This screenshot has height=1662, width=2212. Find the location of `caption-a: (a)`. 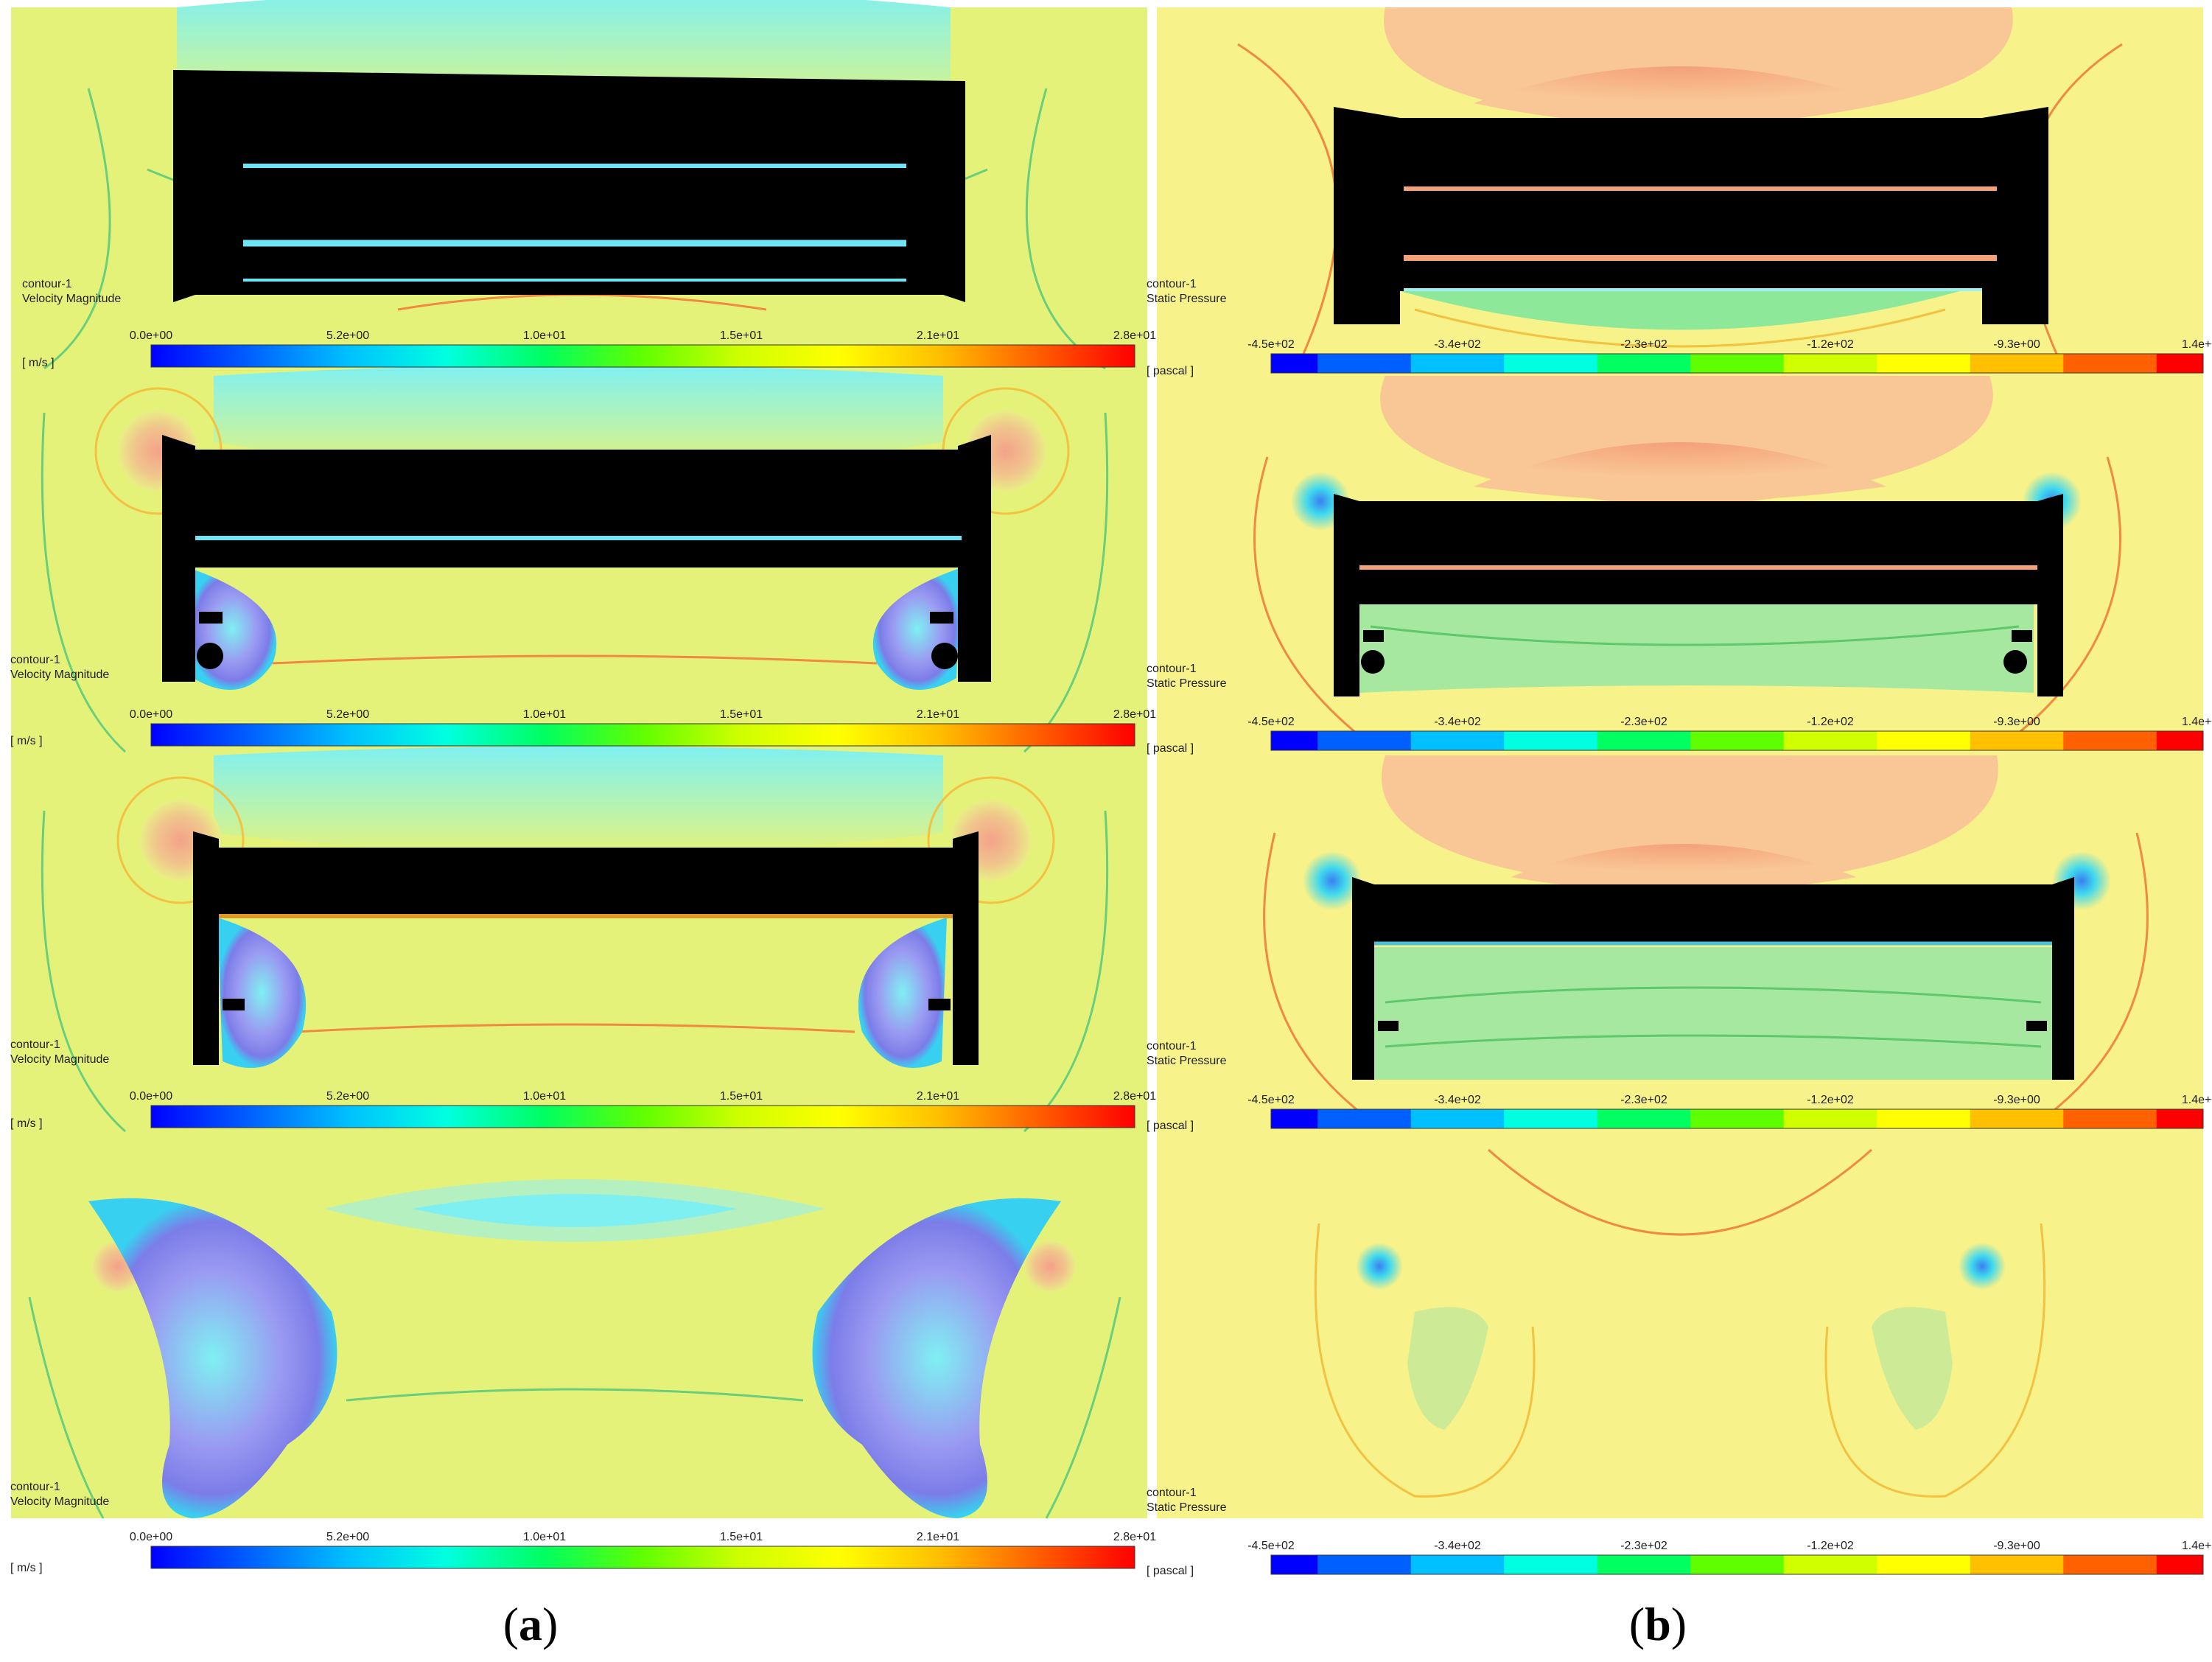

caption-a: (a) is located at coordinates (531, 1624).